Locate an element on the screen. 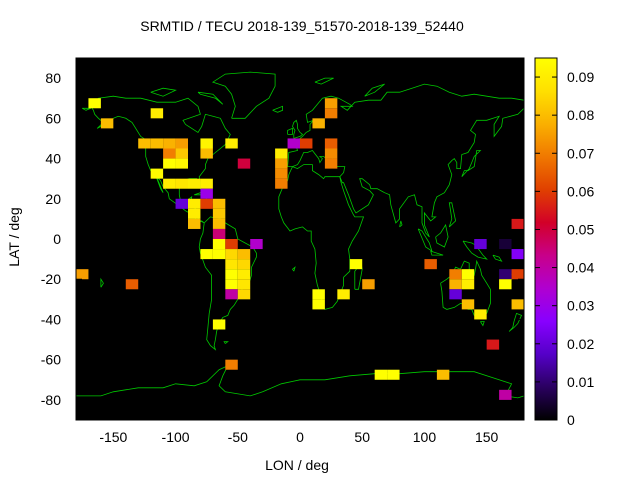 The width and height of the screenshot is (640, 480). colorbar-tick-label: 0.07 is located at coordinates (580, 153).